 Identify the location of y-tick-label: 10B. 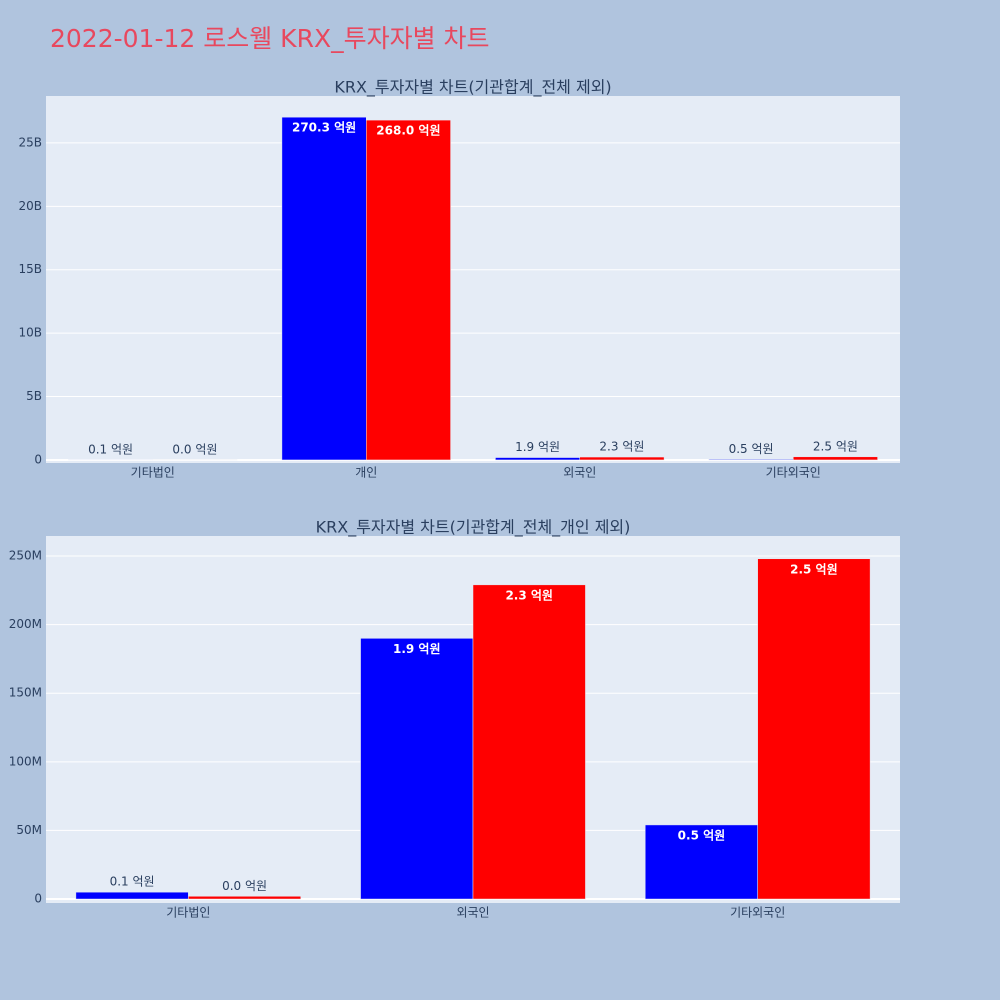
(30, 333).